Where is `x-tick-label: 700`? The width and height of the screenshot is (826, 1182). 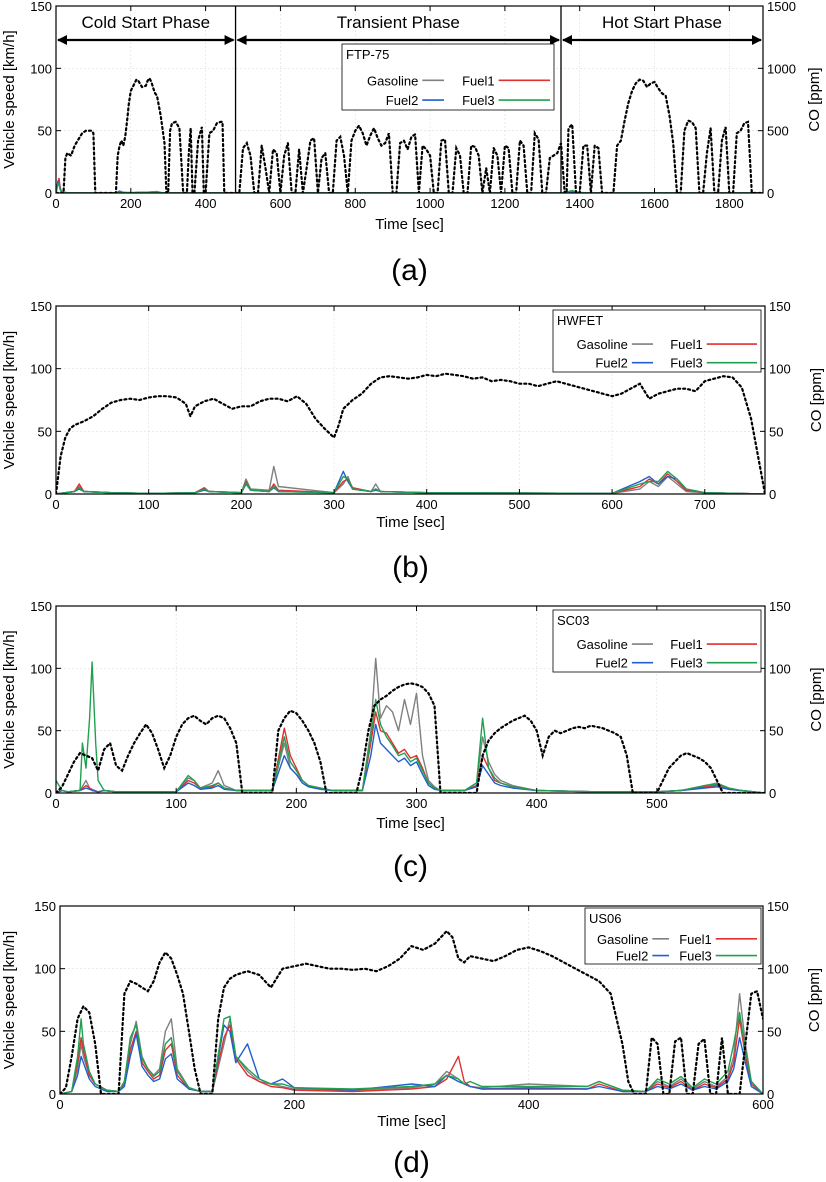 x-tick-label: 700 is located at coordinates (705, 504).